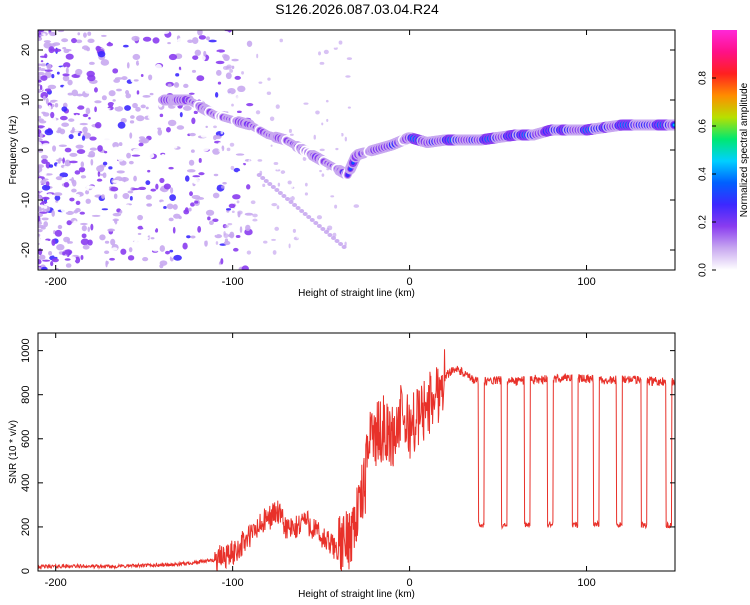 The image size is (750, 605). What do you see at coordinates (13, 452) in the screenshot?
I see `bottom-ylabel: SNR (10 * v/v)` at bounding box center [13, 452].